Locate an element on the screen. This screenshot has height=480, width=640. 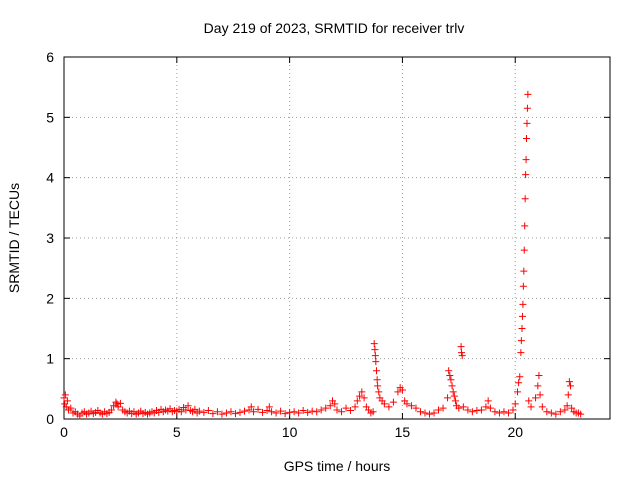
x-tick-label: 5 is located at coordinates (177, 432).